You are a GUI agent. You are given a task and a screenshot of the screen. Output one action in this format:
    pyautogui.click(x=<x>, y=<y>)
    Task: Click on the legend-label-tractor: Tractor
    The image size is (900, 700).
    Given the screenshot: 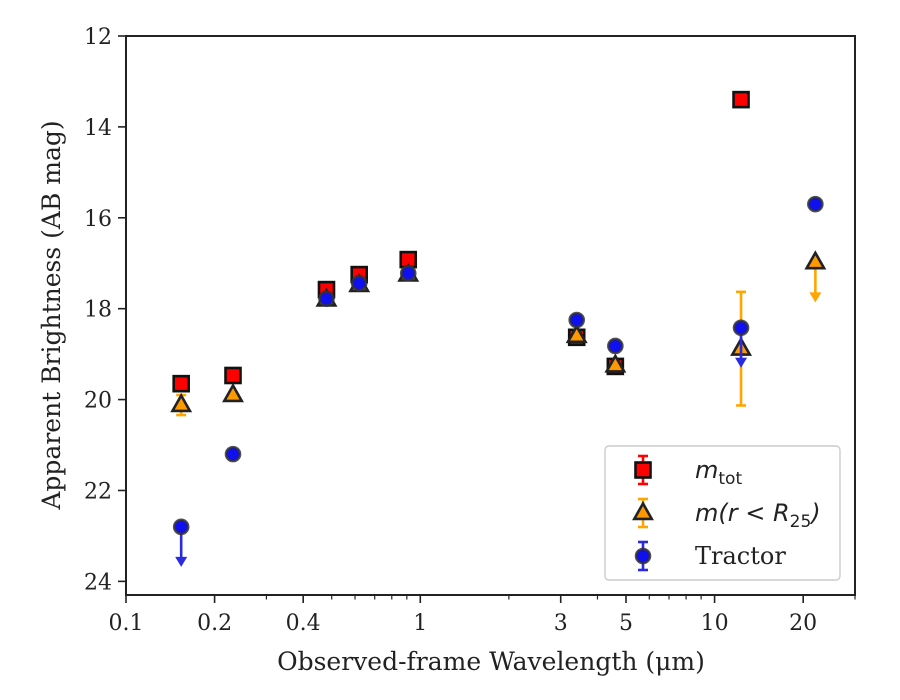 What is the action you would take?
    pyautogui.click(x=740, y=556)
    